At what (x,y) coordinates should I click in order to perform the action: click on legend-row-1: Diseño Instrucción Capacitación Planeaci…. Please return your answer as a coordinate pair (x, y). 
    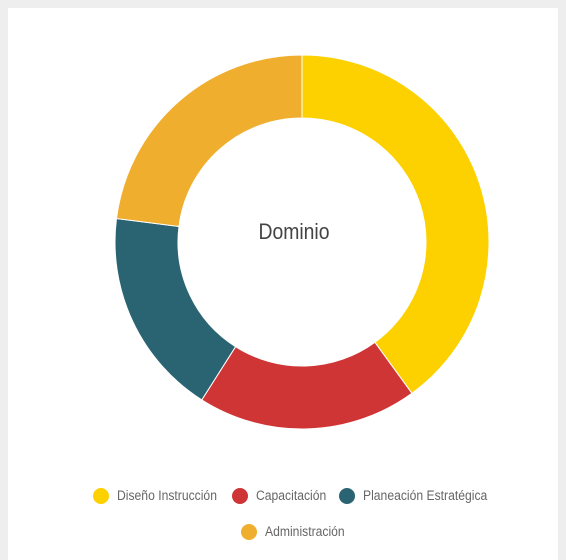
    Looking at the image, I should click on (283, 496).